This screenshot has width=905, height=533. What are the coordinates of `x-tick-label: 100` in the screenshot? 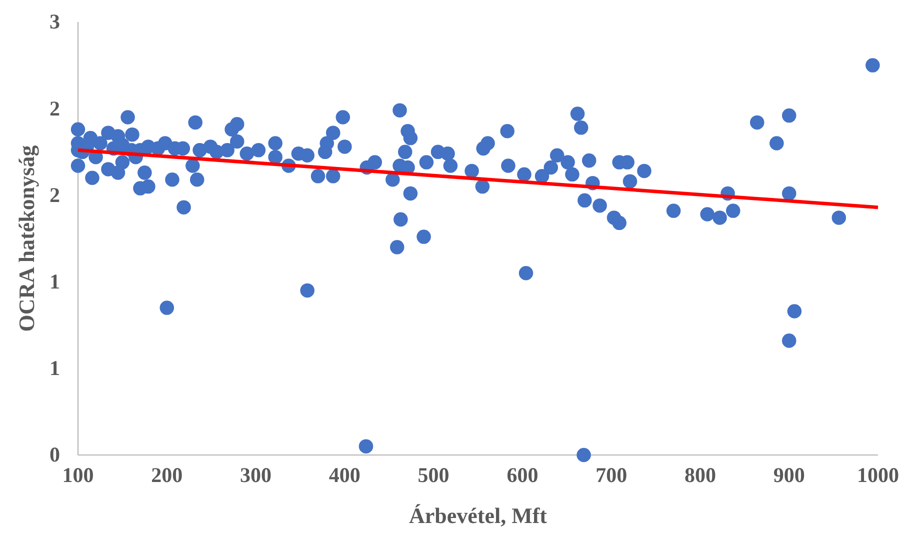 It's located at (78, 474).